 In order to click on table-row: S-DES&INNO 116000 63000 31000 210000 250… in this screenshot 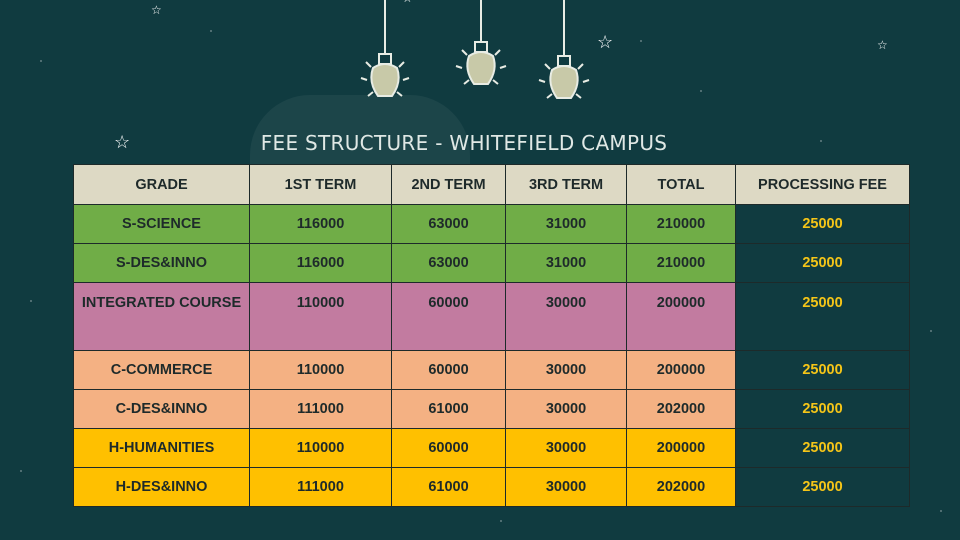, I will do `click(491, 263)`.